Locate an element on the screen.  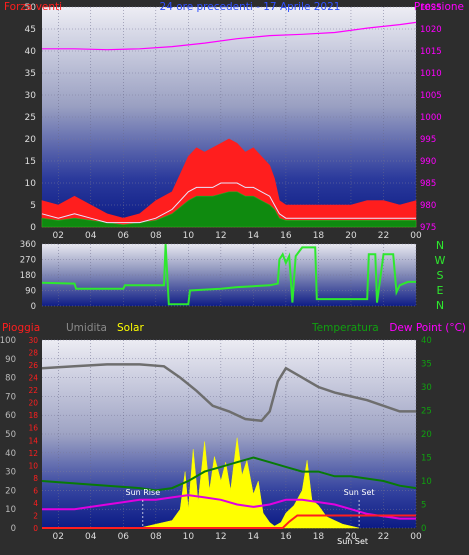
humidity-y-tick-label: 60 is located at coordinates (10, 416).